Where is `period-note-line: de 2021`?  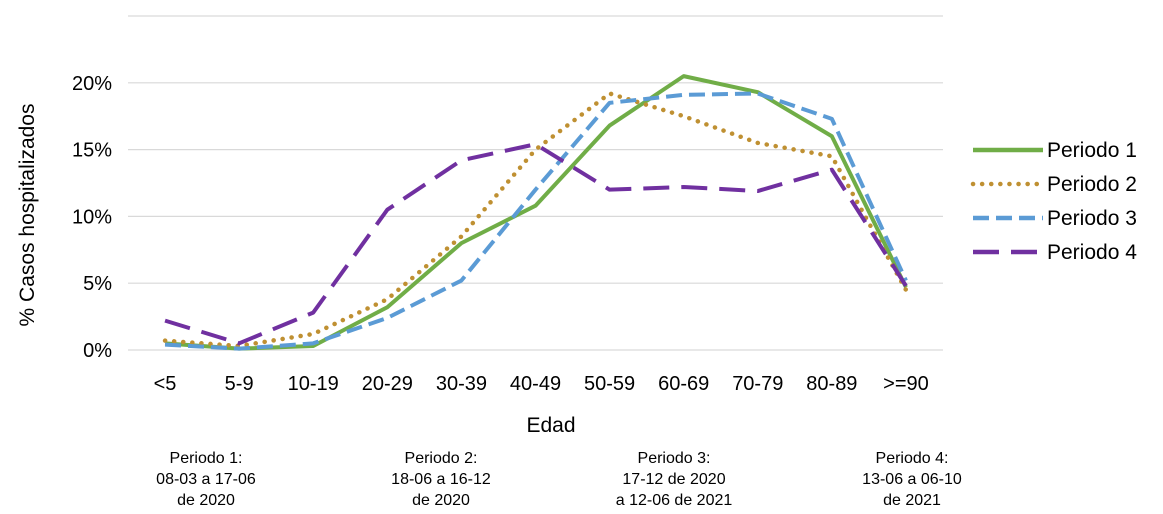 period-note-line: de 2021 is located at coordinates (912, 500).